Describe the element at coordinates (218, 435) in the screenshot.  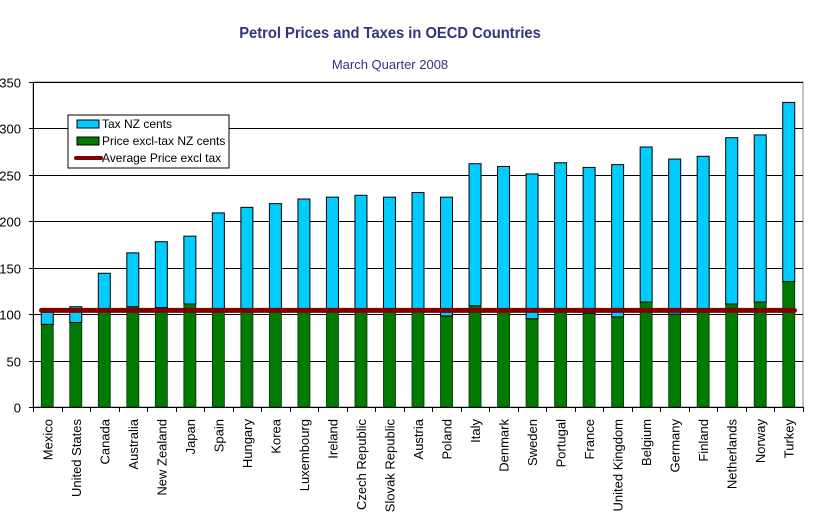
I see `x-tick-label: Spain` at that location.